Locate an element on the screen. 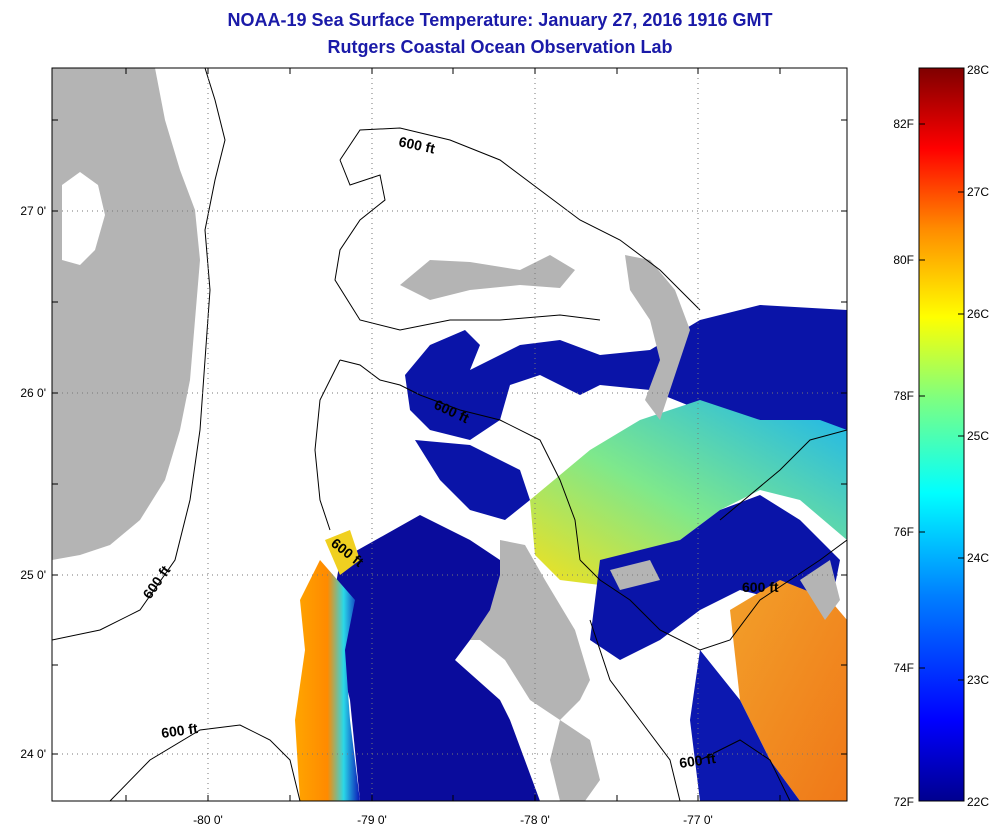 The height and width of the screenshot is (840, 1000). lat-label-24: 24 0' is located at coordinates (33, 754).